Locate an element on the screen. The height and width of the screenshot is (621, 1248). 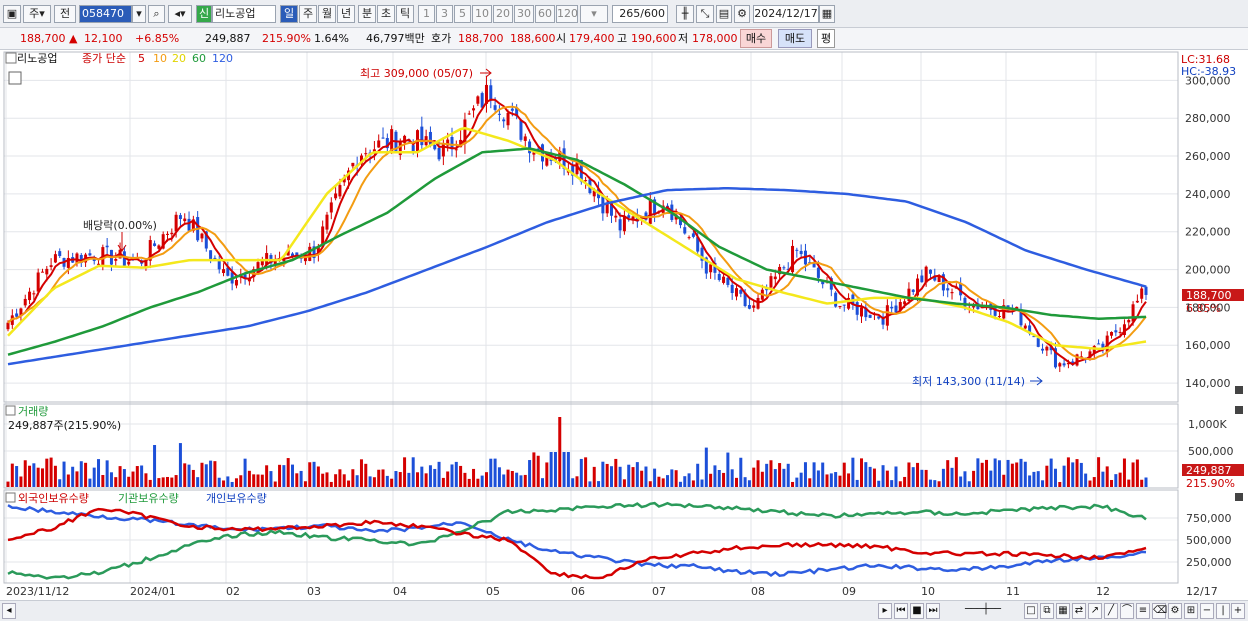
zoom-line-icon: | is located at coordinates (1223, 611).